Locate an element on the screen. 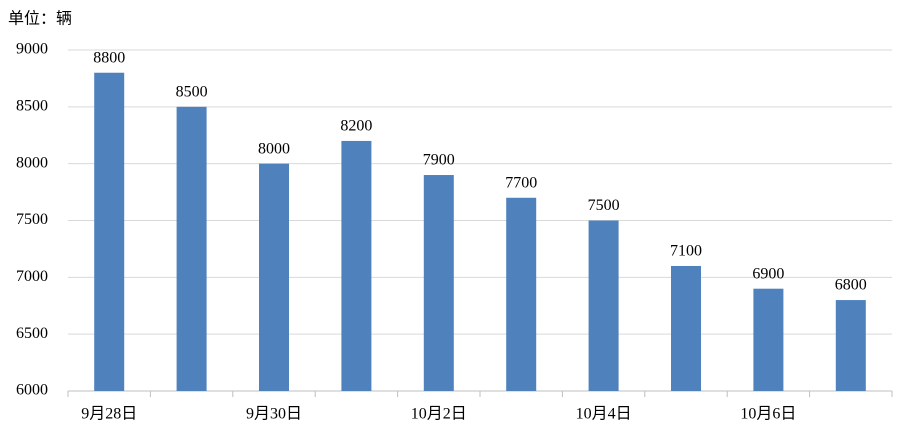  data-label: 8500 is located at coordinates (192, 92).